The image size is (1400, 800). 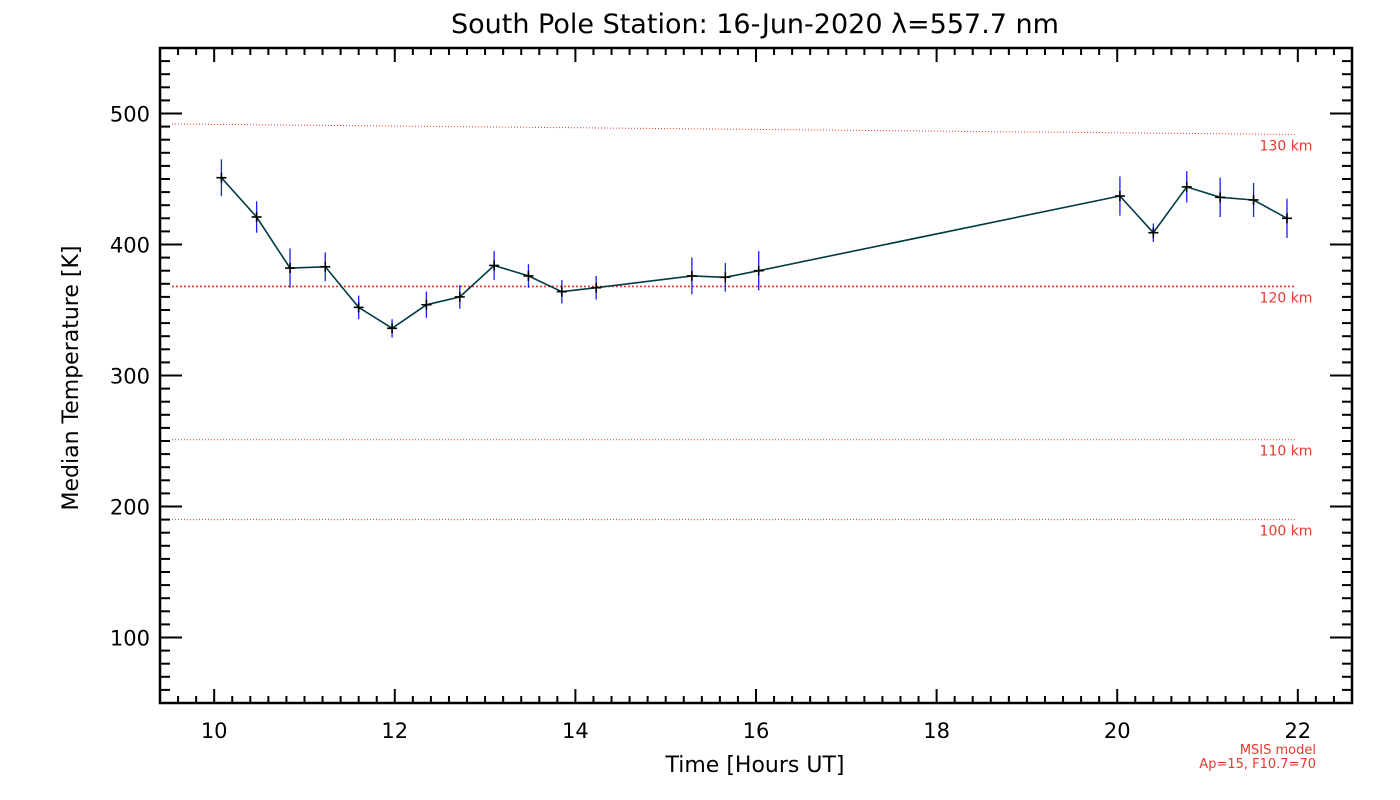 I want to click on x-tick-label: 22, so click(x=1297, y=731).